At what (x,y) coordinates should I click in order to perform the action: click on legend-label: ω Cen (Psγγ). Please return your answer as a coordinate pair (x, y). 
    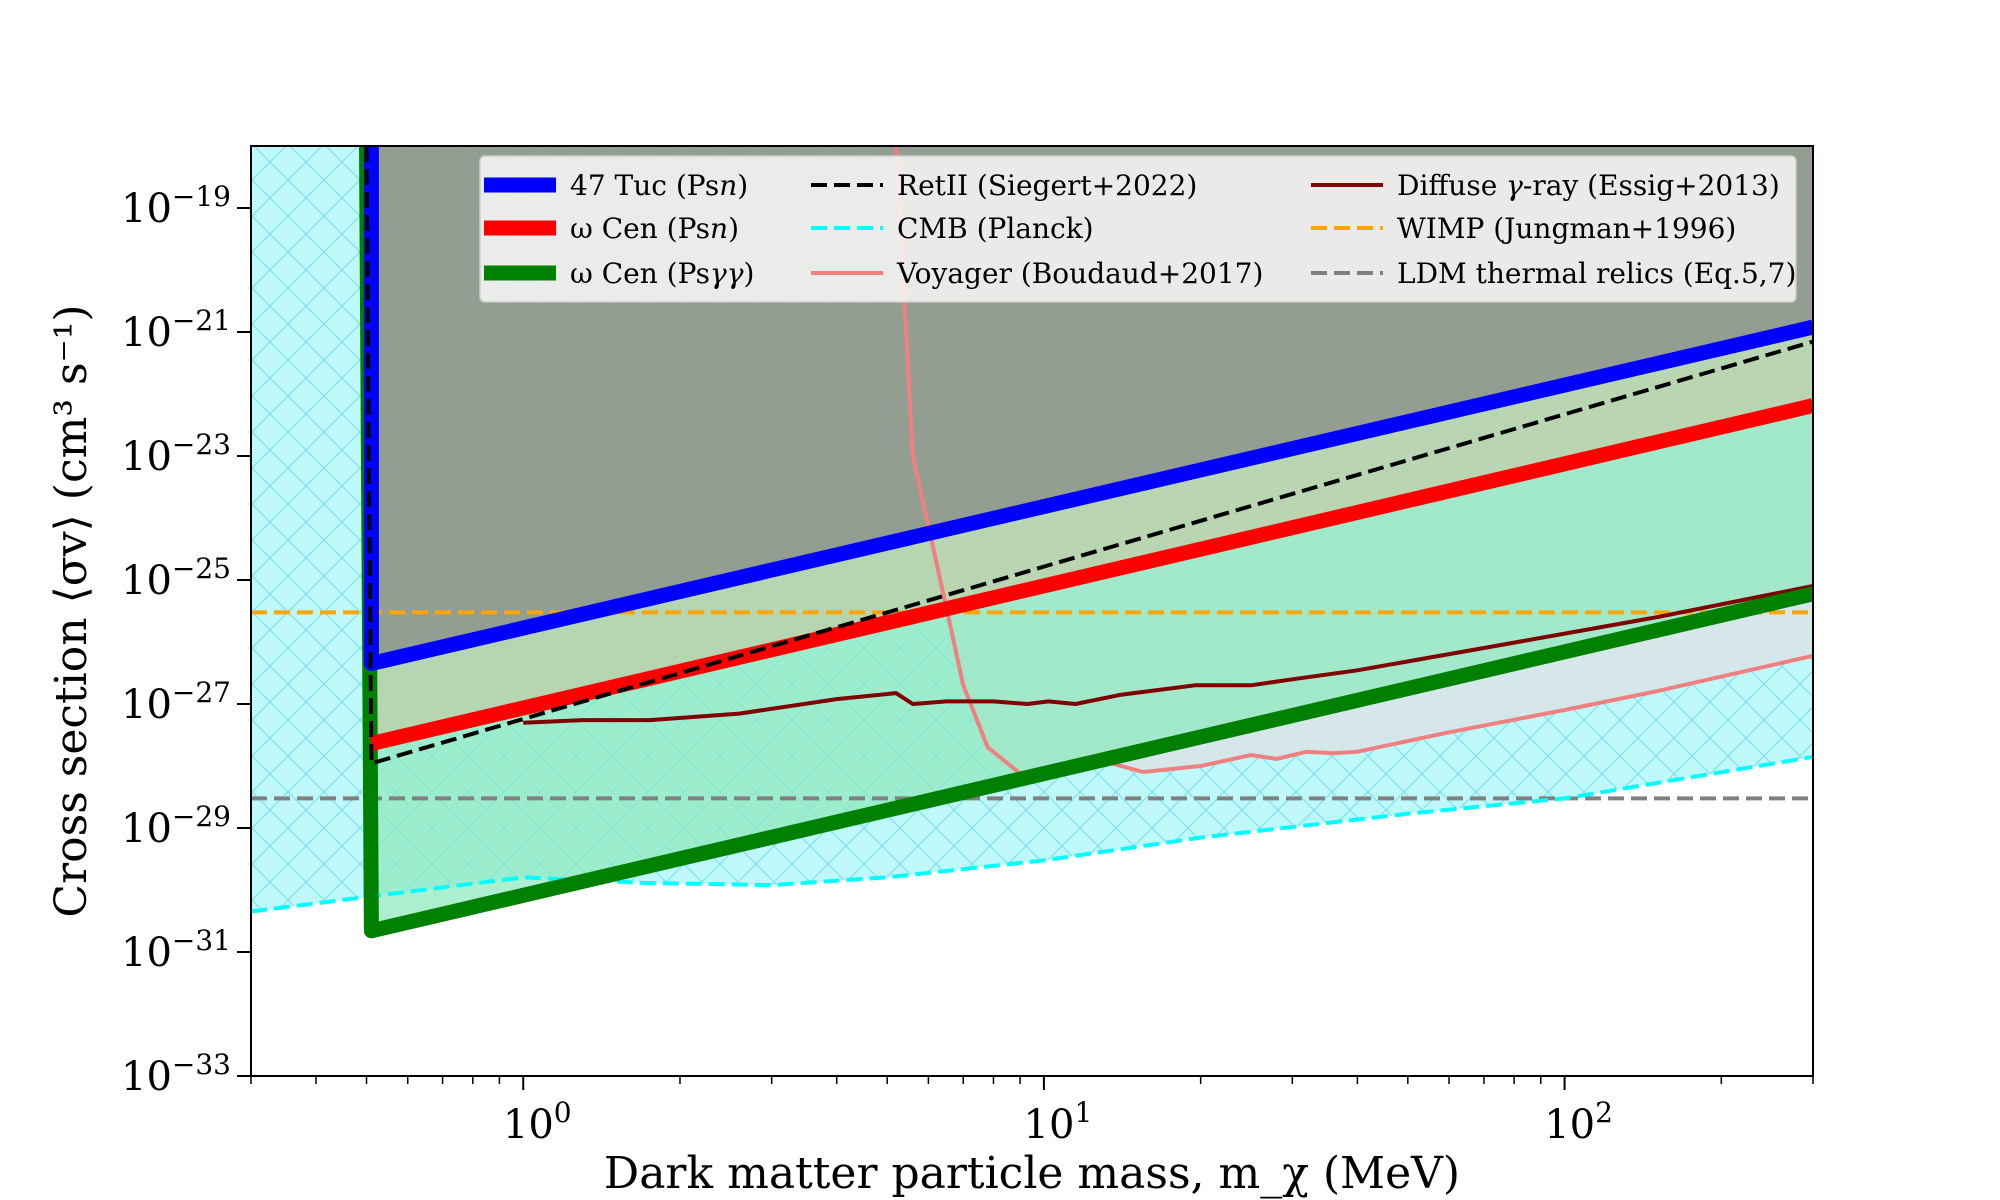
    Looking at the image, I should click on (662, 273).